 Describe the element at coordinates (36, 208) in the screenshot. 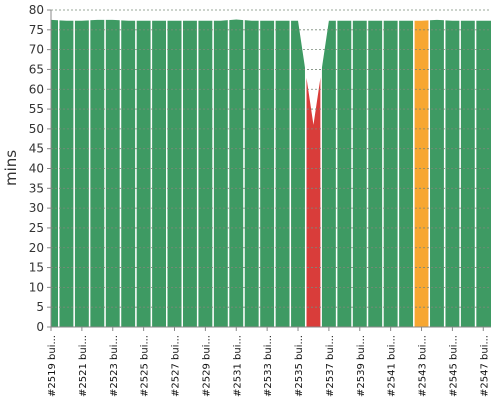

I see `y-tick-label: 30` at that location.